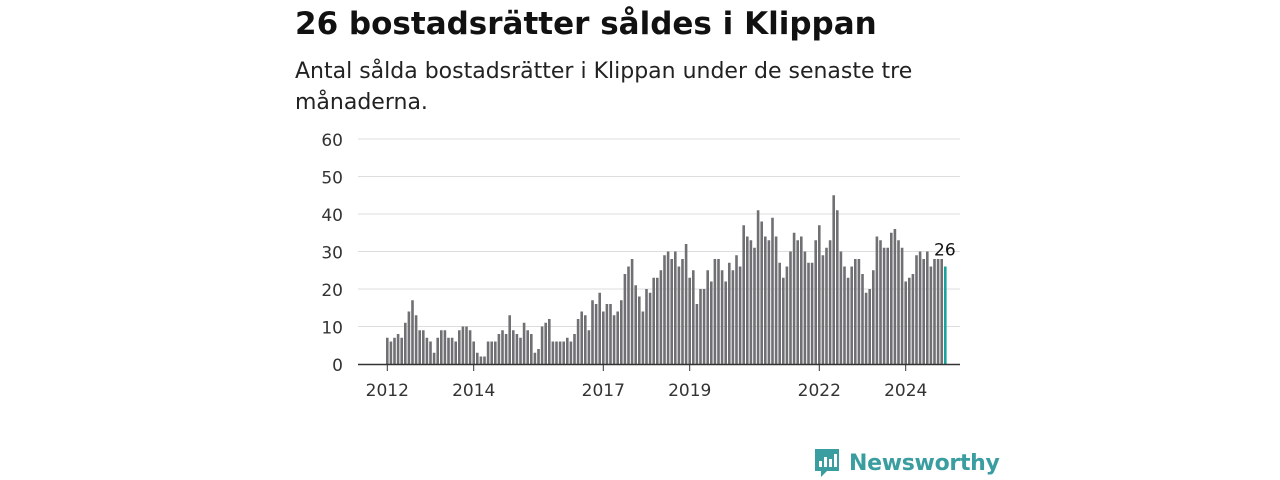 This screenshot has width=1280, height=480. Describe the element at coordinates (905, 391) in the screenshot. I see `x-tick-label: 2024` at that location.